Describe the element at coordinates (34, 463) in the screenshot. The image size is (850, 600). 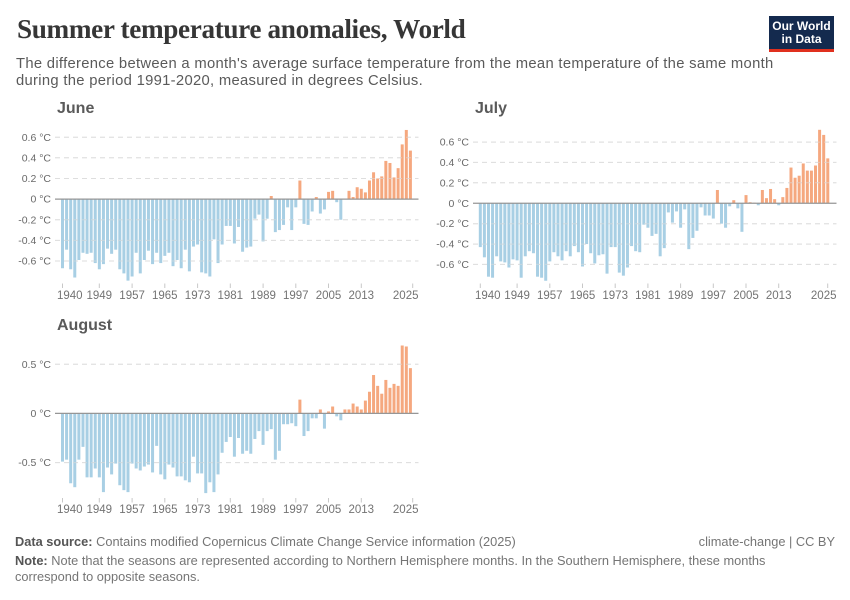
I see `svg-text: -0.5 °C` at that location.